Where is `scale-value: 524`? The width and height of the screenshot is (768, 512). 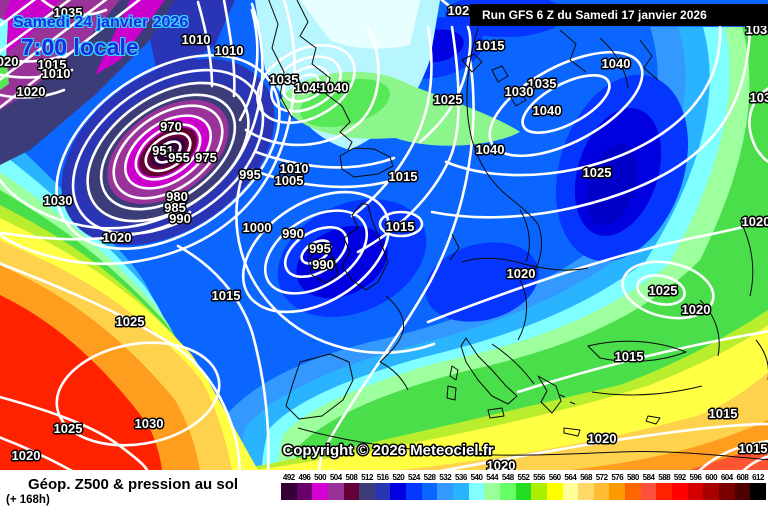 scale-value: 524 is located at coordinates (414, 477).